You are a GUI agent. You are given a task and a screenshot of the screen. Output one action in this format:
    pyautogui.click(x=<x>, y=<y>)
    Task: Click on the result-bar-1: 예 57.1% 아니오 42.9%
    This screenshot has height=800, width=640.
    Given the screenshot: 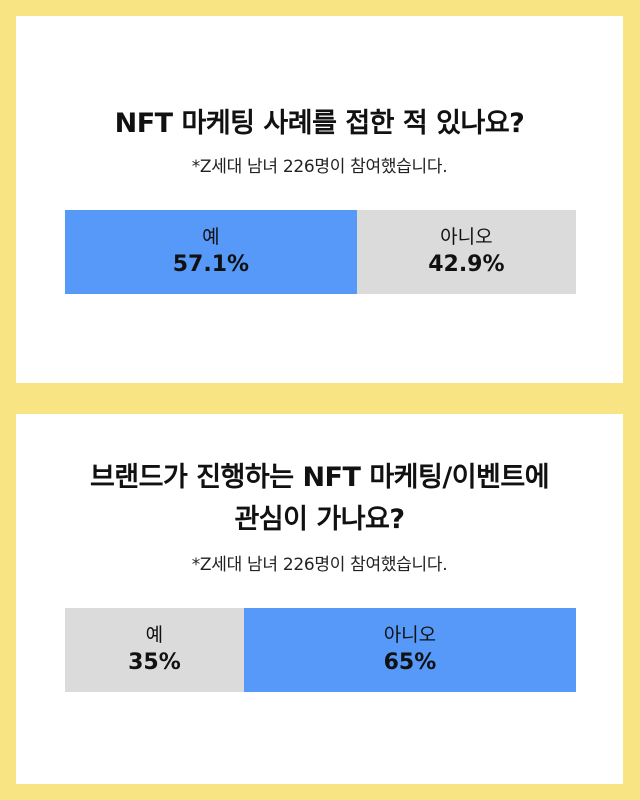 What is the action you would take?
    pyautogui.click(x=320, y=252)
    